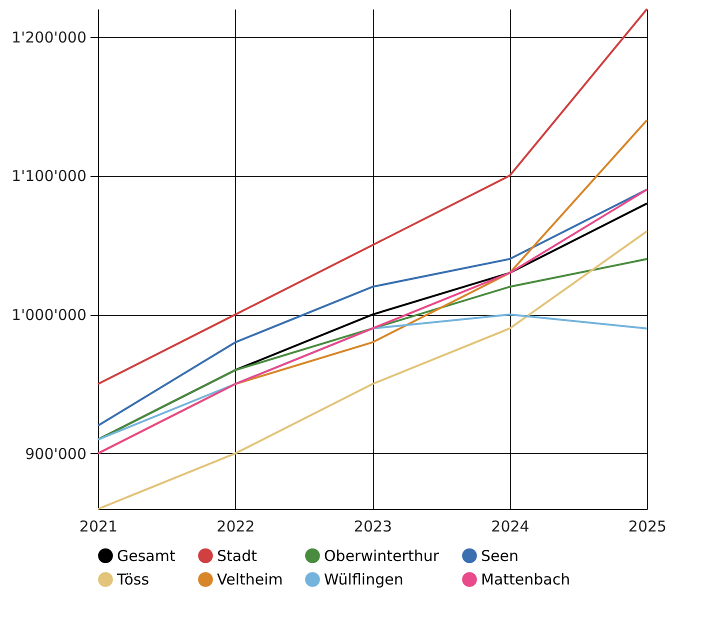 The height and width of the screenshot is (620, 701). I want to click on legend-label: Töss, so click(133, 579).